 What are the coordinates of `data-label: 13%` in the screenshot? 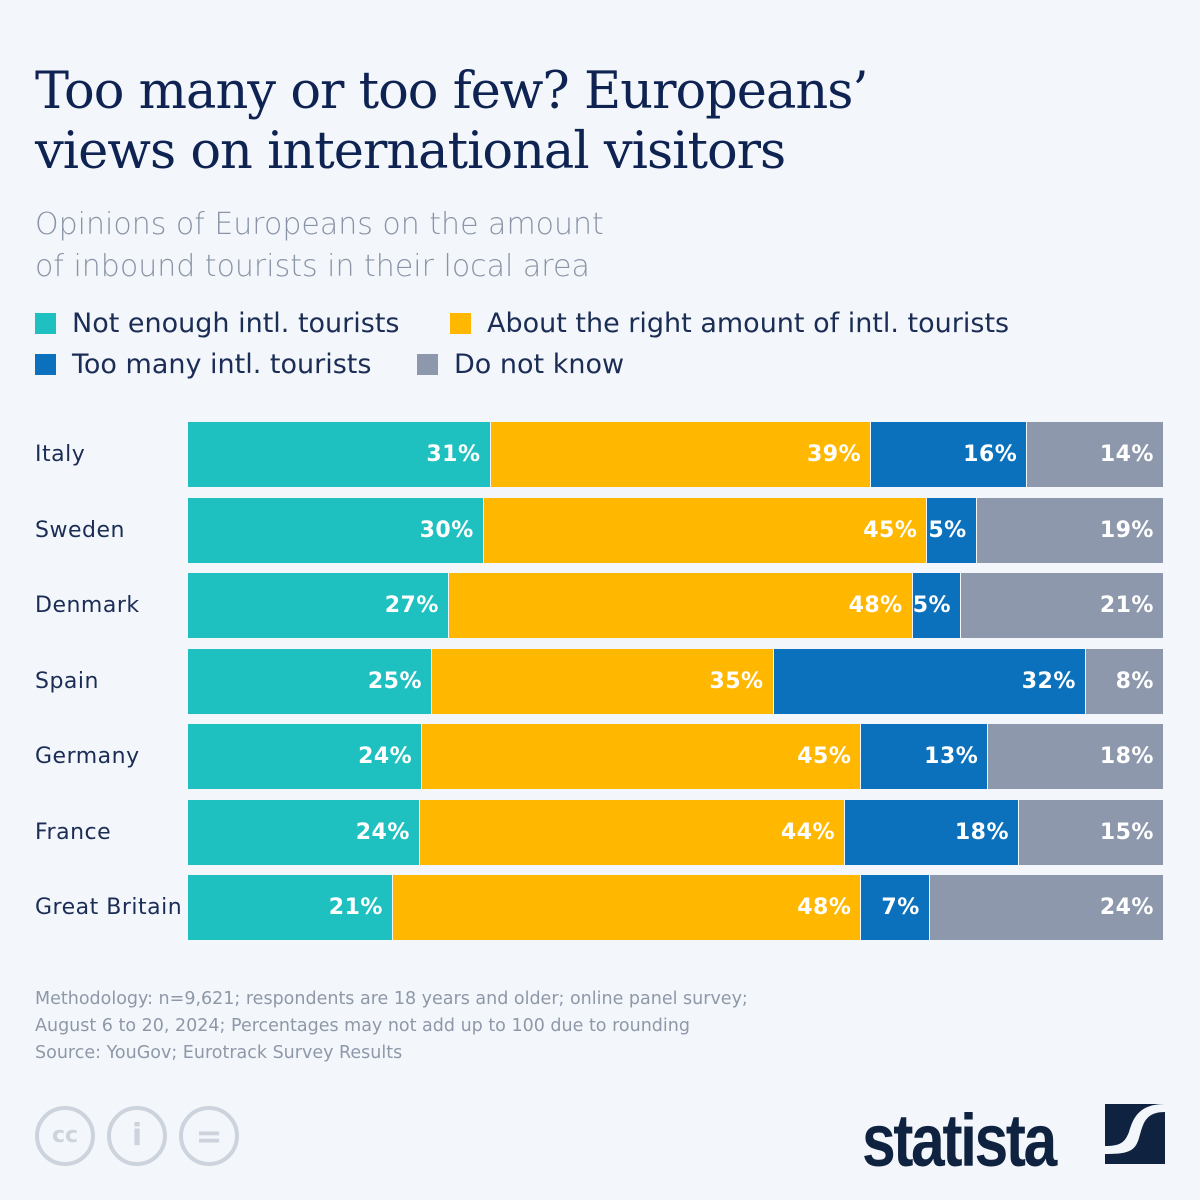 It's located at (951, 756).